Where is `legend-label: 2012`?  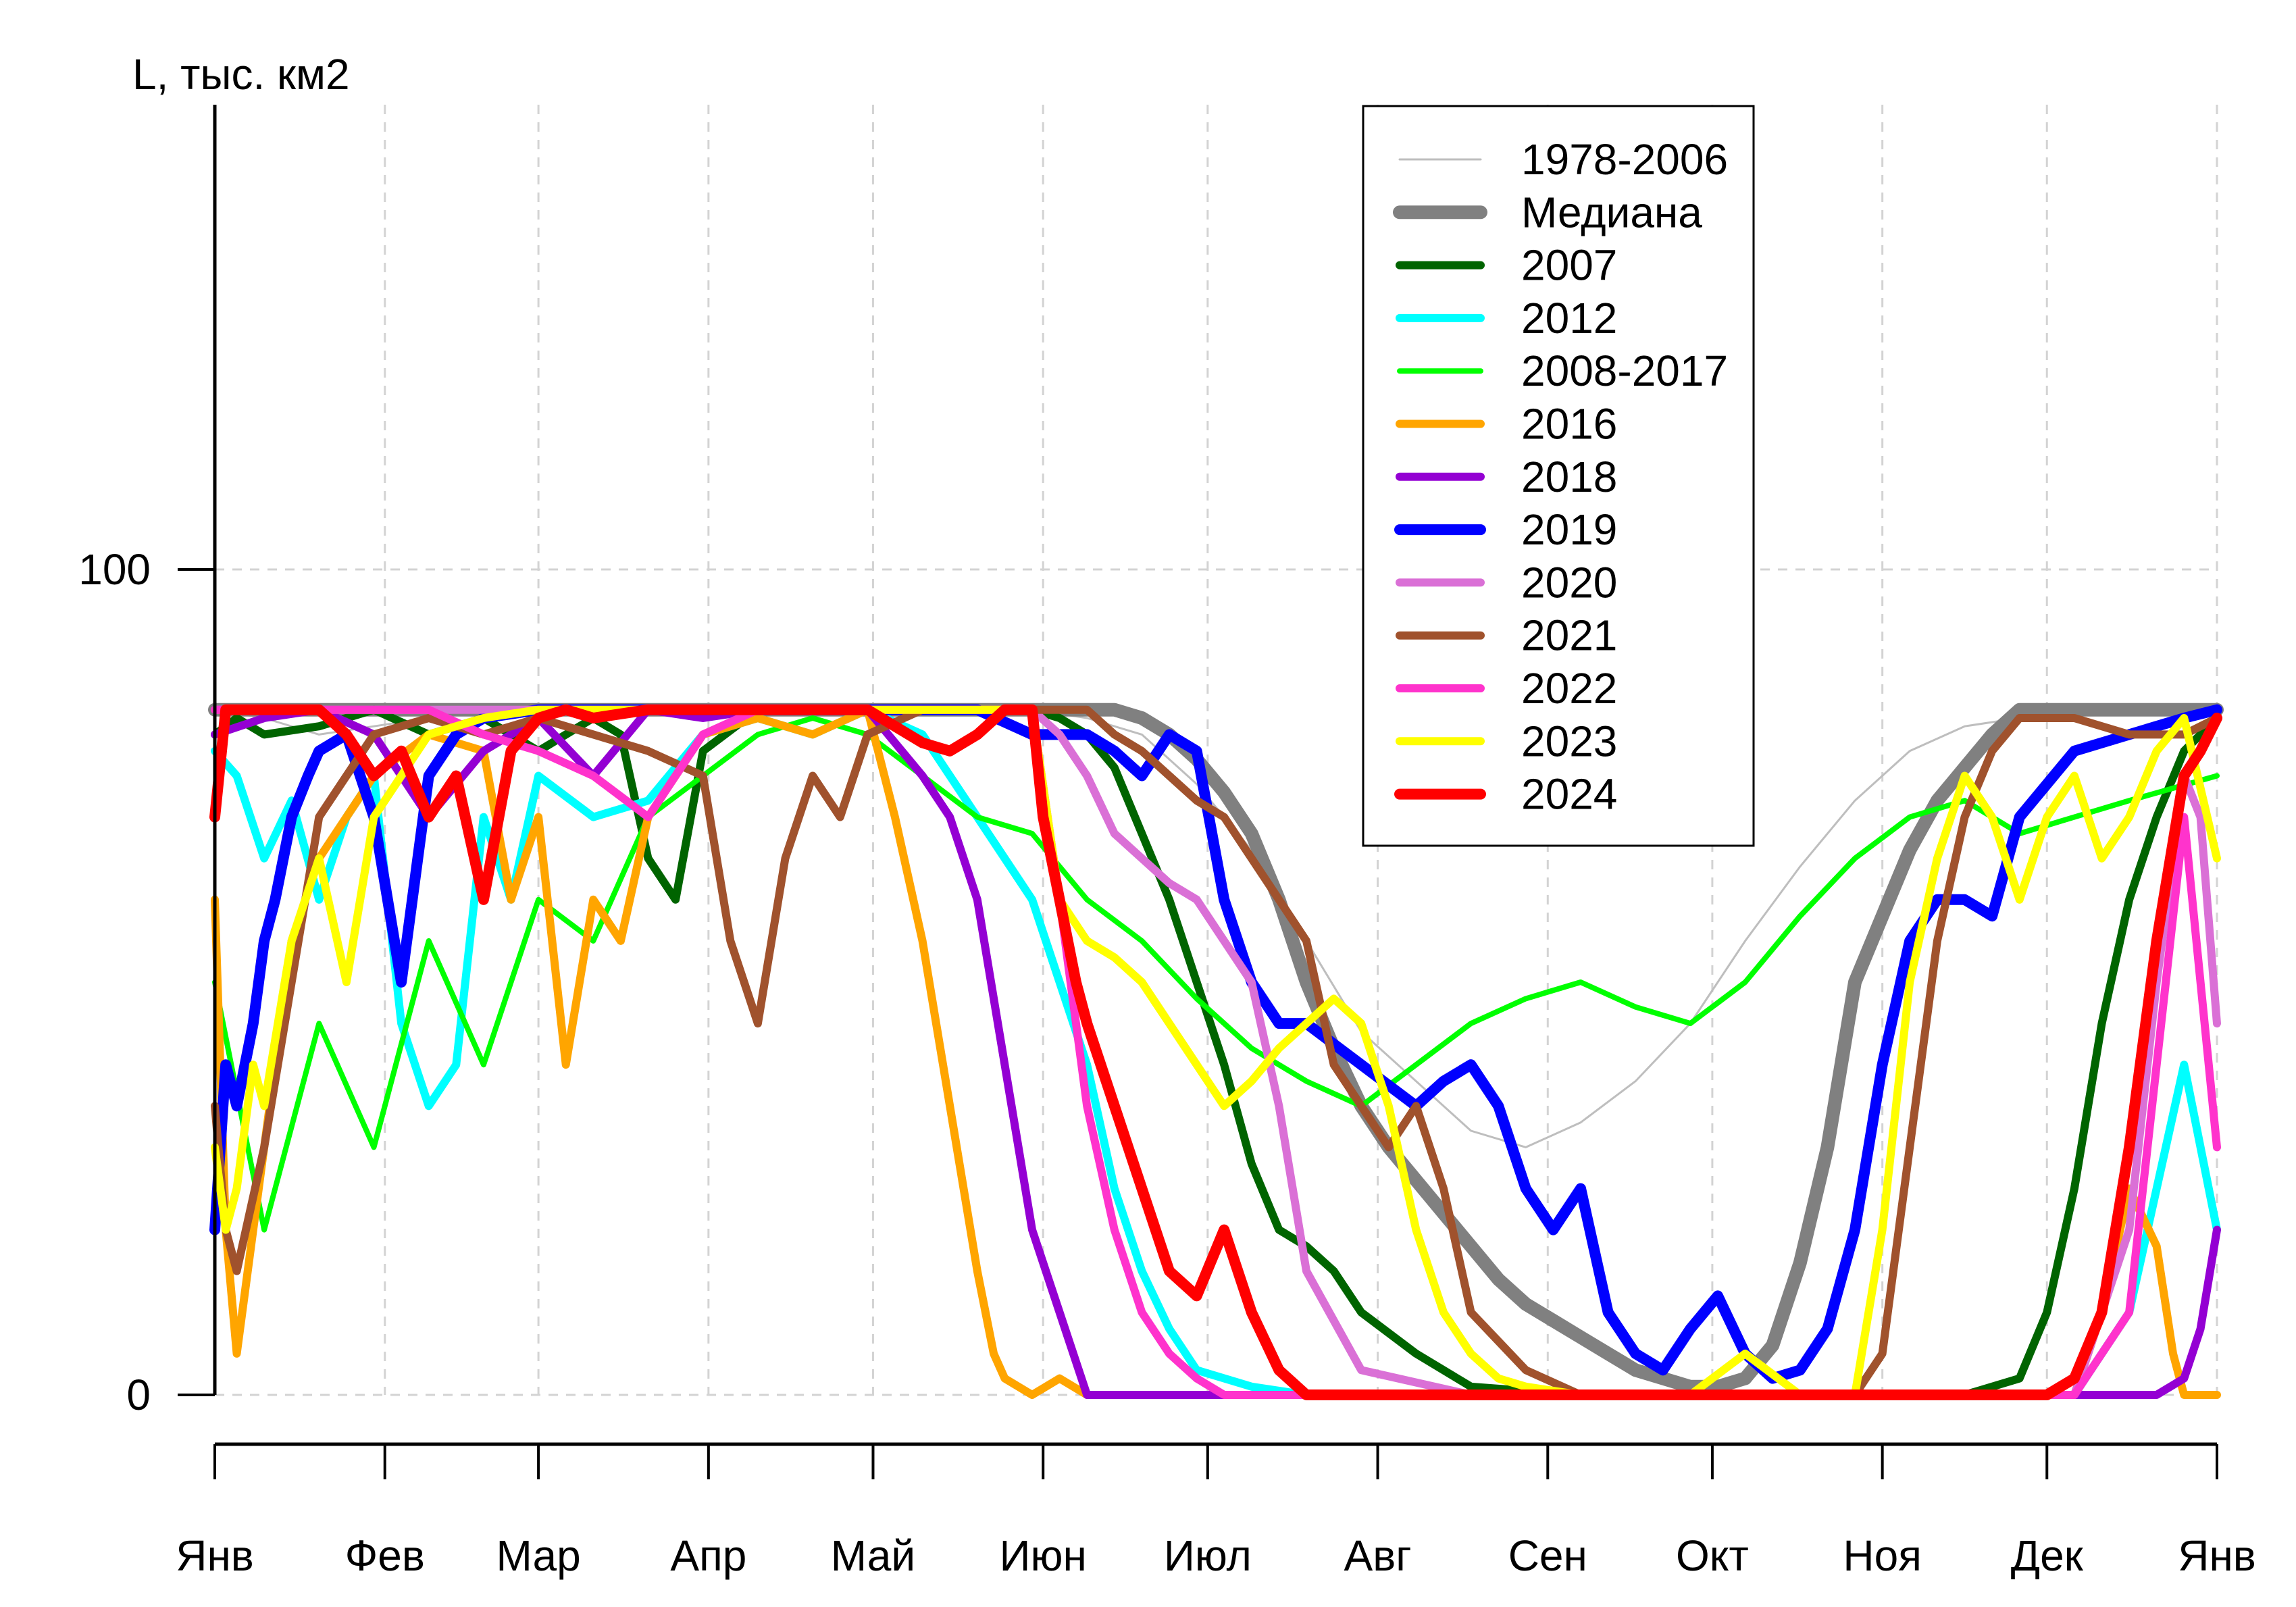
legend-label: 2012 is located at coordinates (1569, 318).